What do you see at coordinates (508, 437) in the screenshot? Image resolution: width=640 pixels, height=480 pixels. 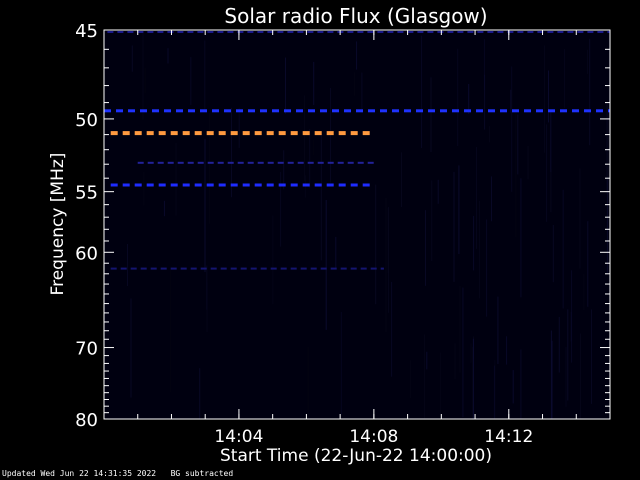 I see `x-tick-label: 14:12` at bounding box center [508, 437].